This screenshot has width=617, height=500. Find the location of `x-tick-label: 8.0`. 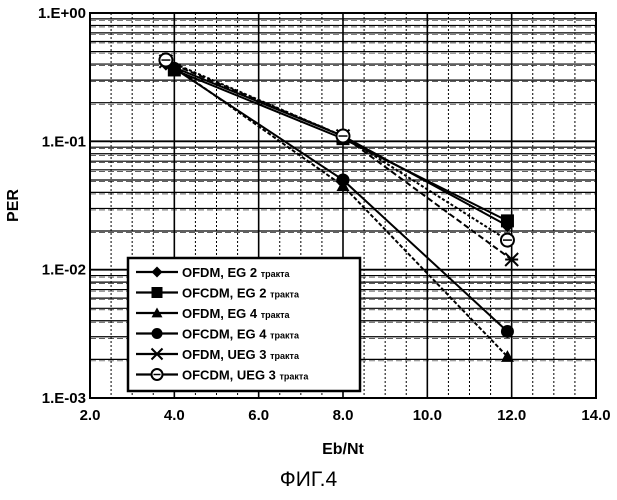

x-tick-label: 8.0 is located at coordinates (343, 415).